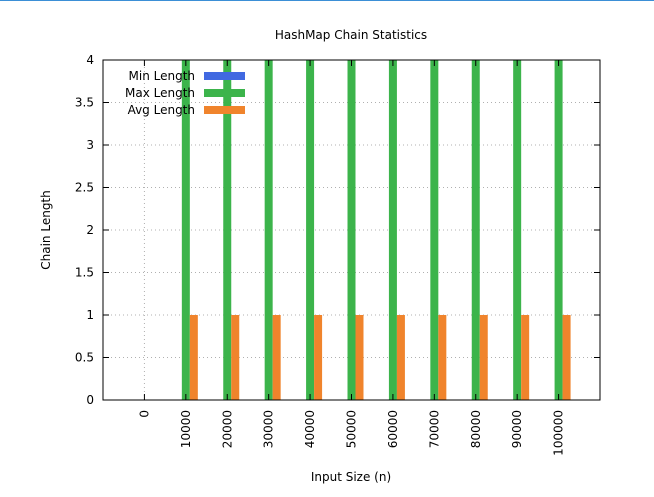  What do you see at coordinates (327, 0) in the screenshot?
I see `window-top-border` at bounding box center [327, 0].